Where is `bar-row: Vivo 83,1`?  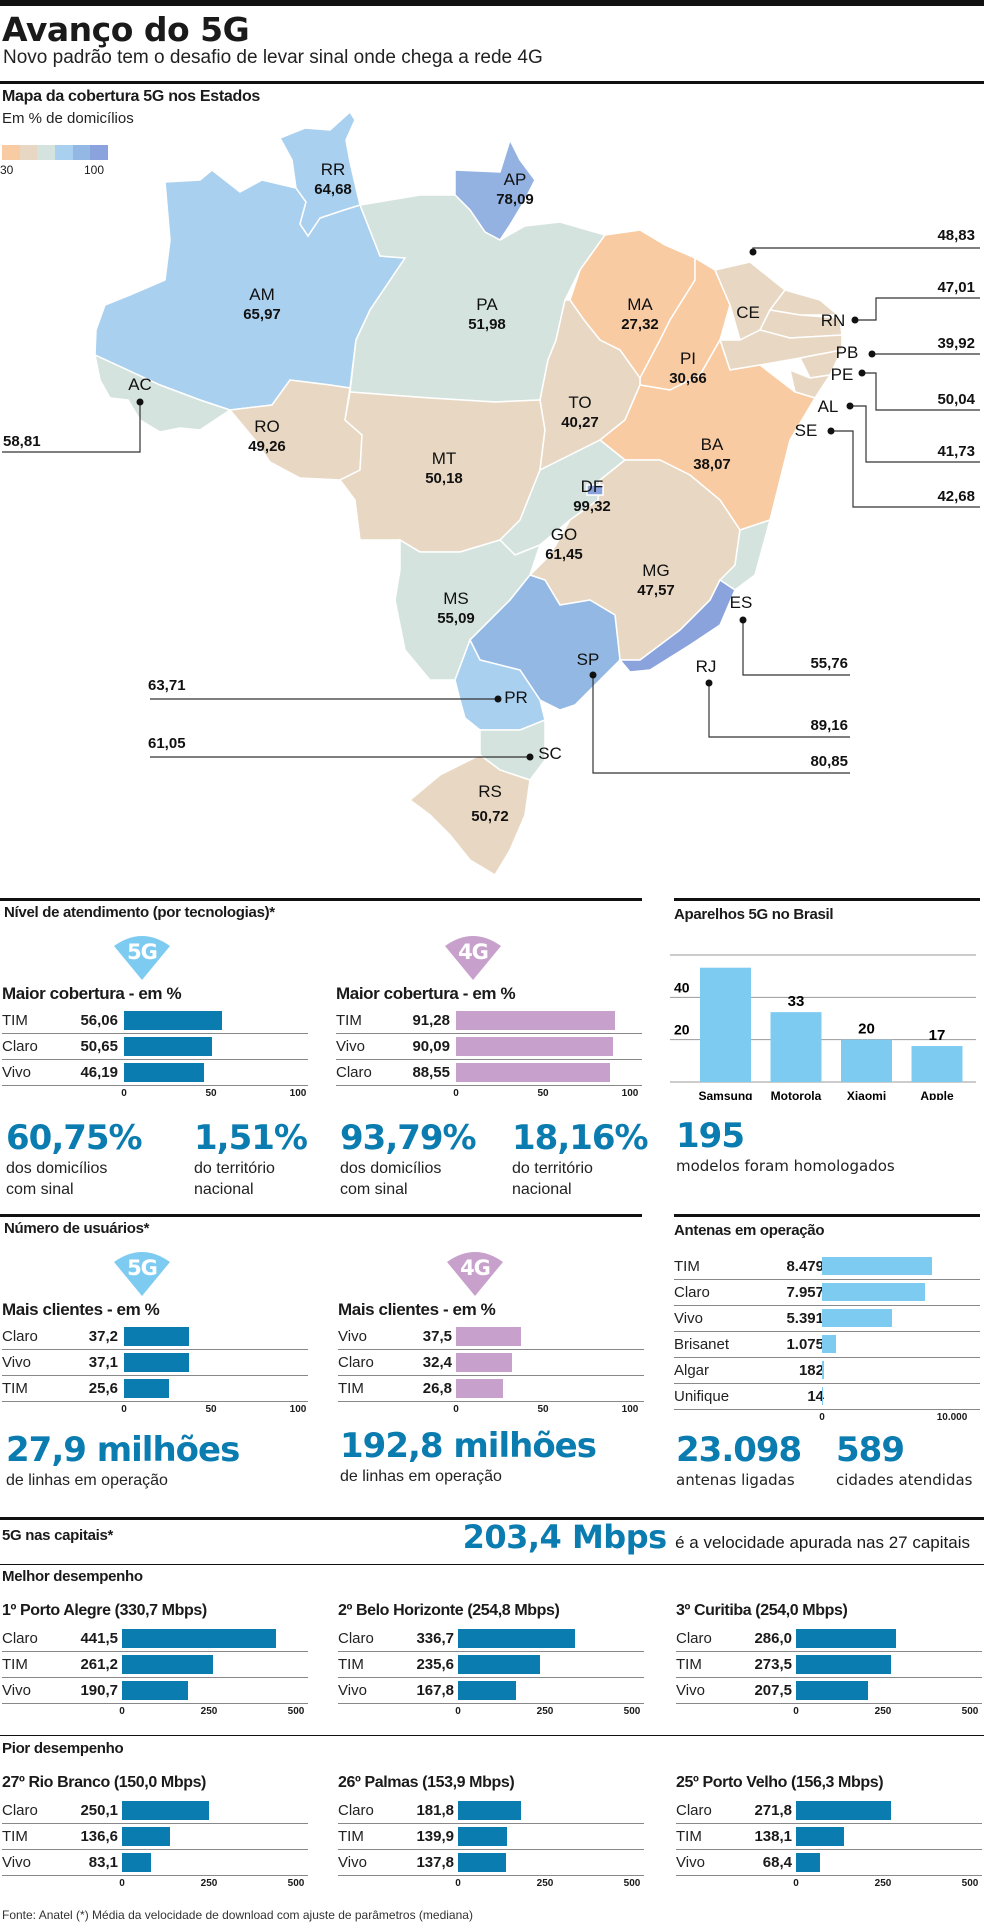
bar-row: Vivo 83,1 is located at coordinates (155, 1863).